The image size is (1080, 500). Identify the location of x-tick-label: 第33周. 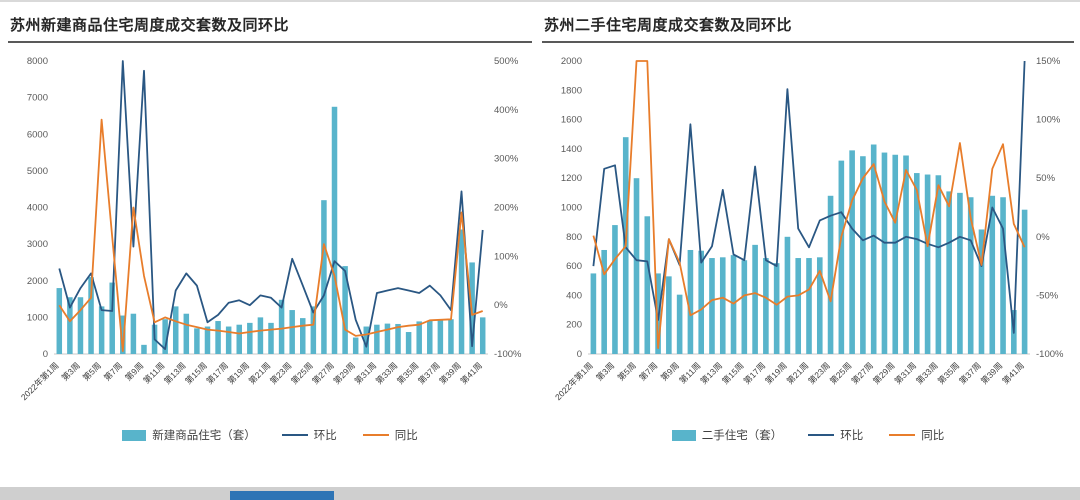
(387, 373).